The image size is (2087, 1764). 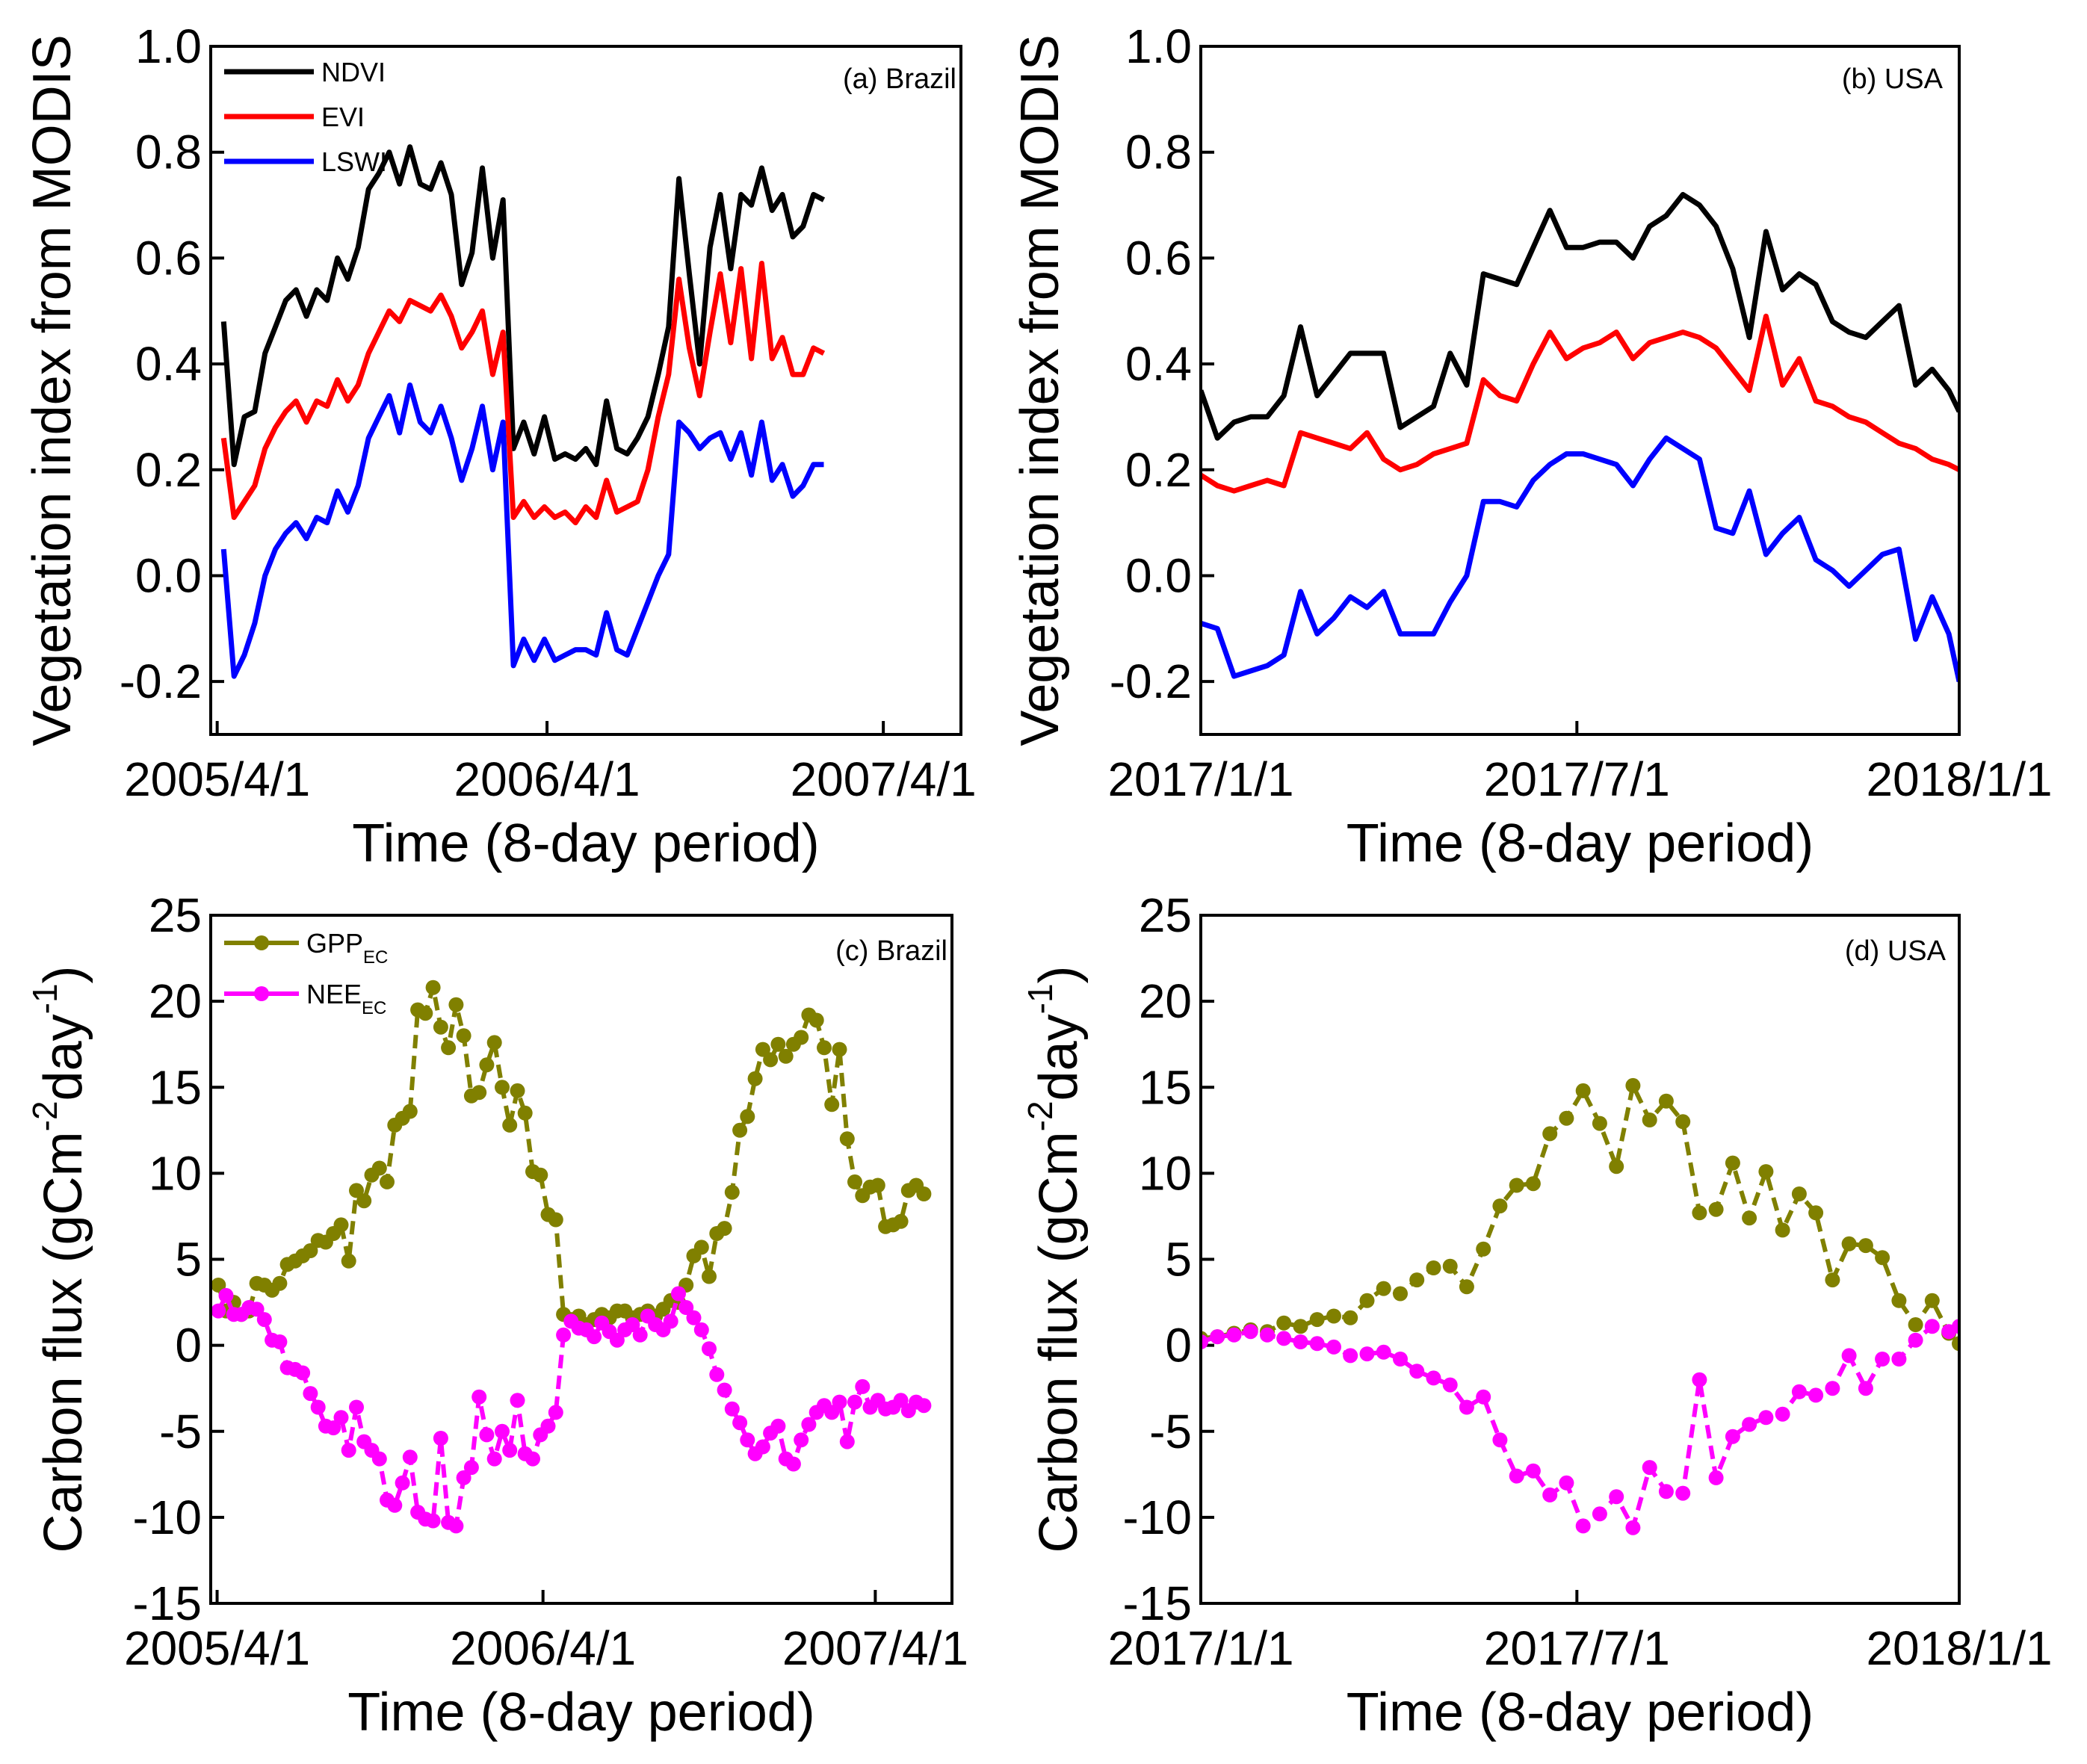 I want to click on panel-a-xtick-label: 2005/4/1, so click(x=217, y=779).